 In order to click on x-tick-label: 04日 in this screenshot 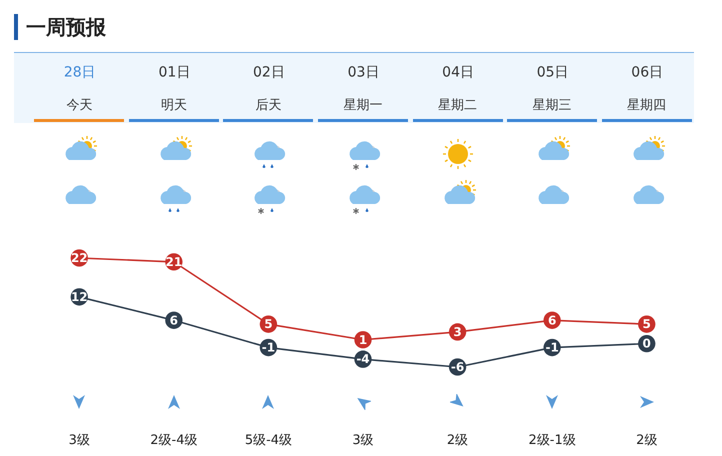, I will do `click(458, 72)`.